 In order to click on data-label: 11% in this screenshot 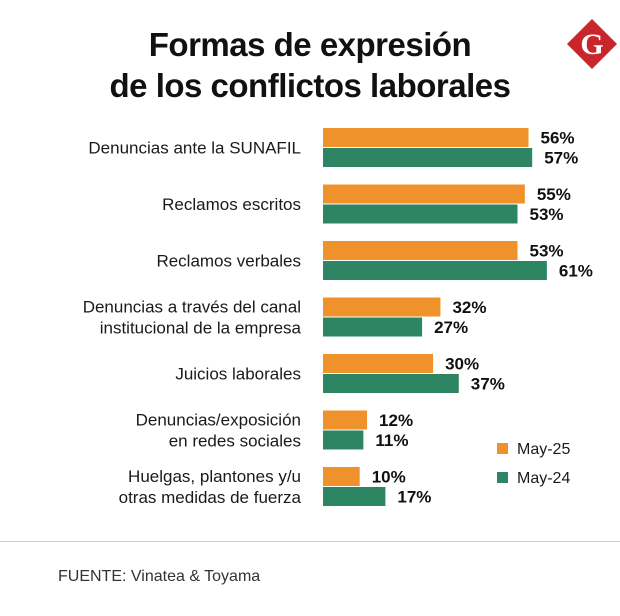, I will do `click(391, 440)`.